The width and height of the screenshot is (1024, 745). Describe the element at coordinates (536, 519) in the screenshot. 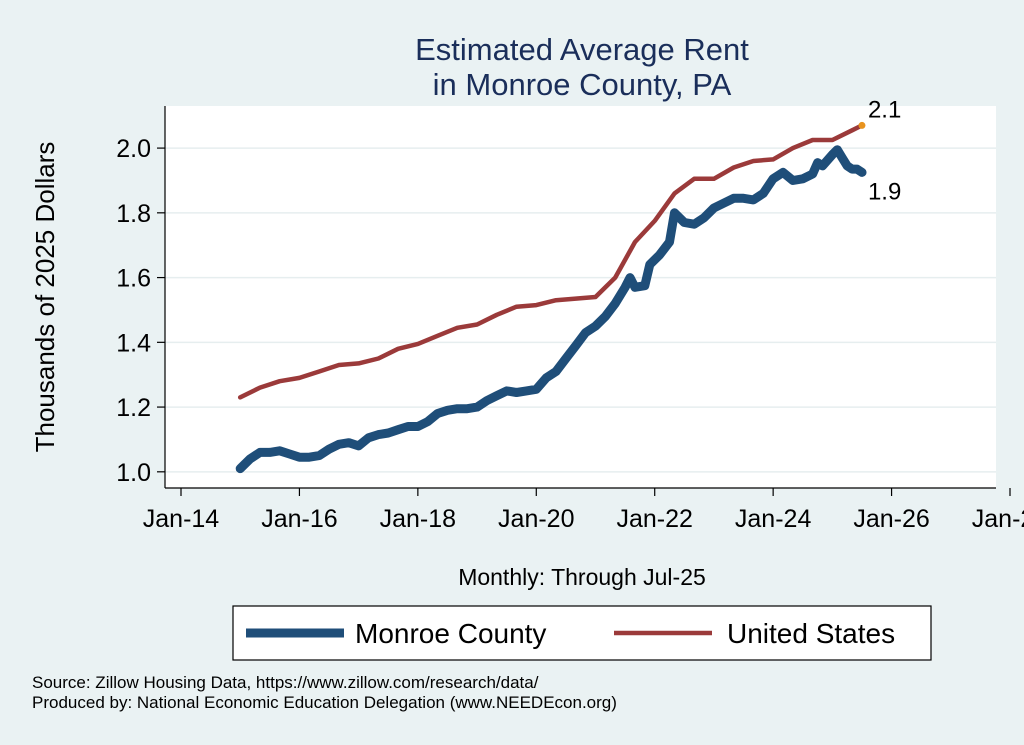

I see `x-tick-label: Jan-20` at that location.